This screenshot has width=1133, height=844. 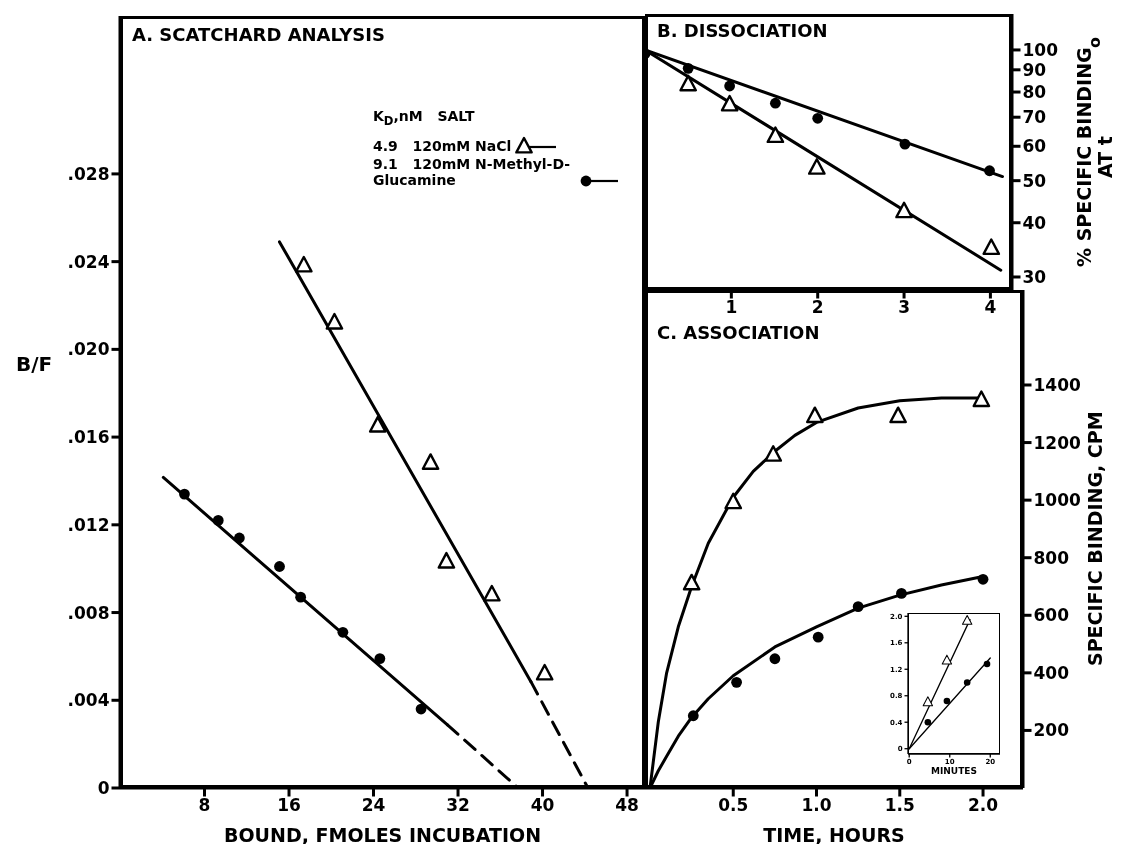 What do you see at coordinates (733, 804) in the screenshot?
I see `x-tick-label: 0.5` at bounding box center [733, 804].